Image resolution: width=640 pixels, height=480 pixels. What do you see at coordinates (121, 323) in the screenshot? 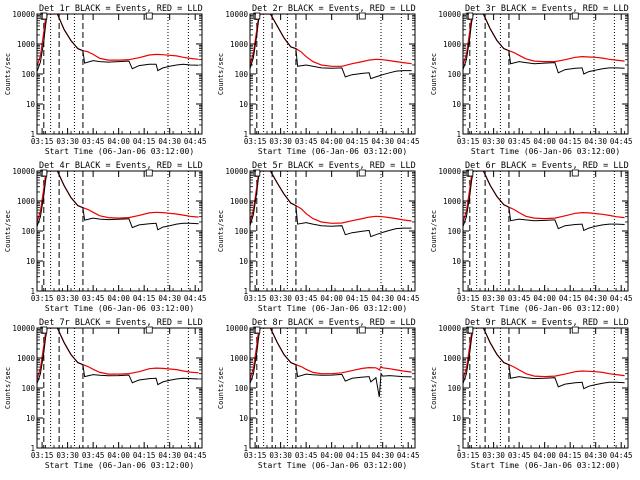
I see `panel-title: Det 7r BLACK = Events, RED = LLD` at bounding box center [121, 323].